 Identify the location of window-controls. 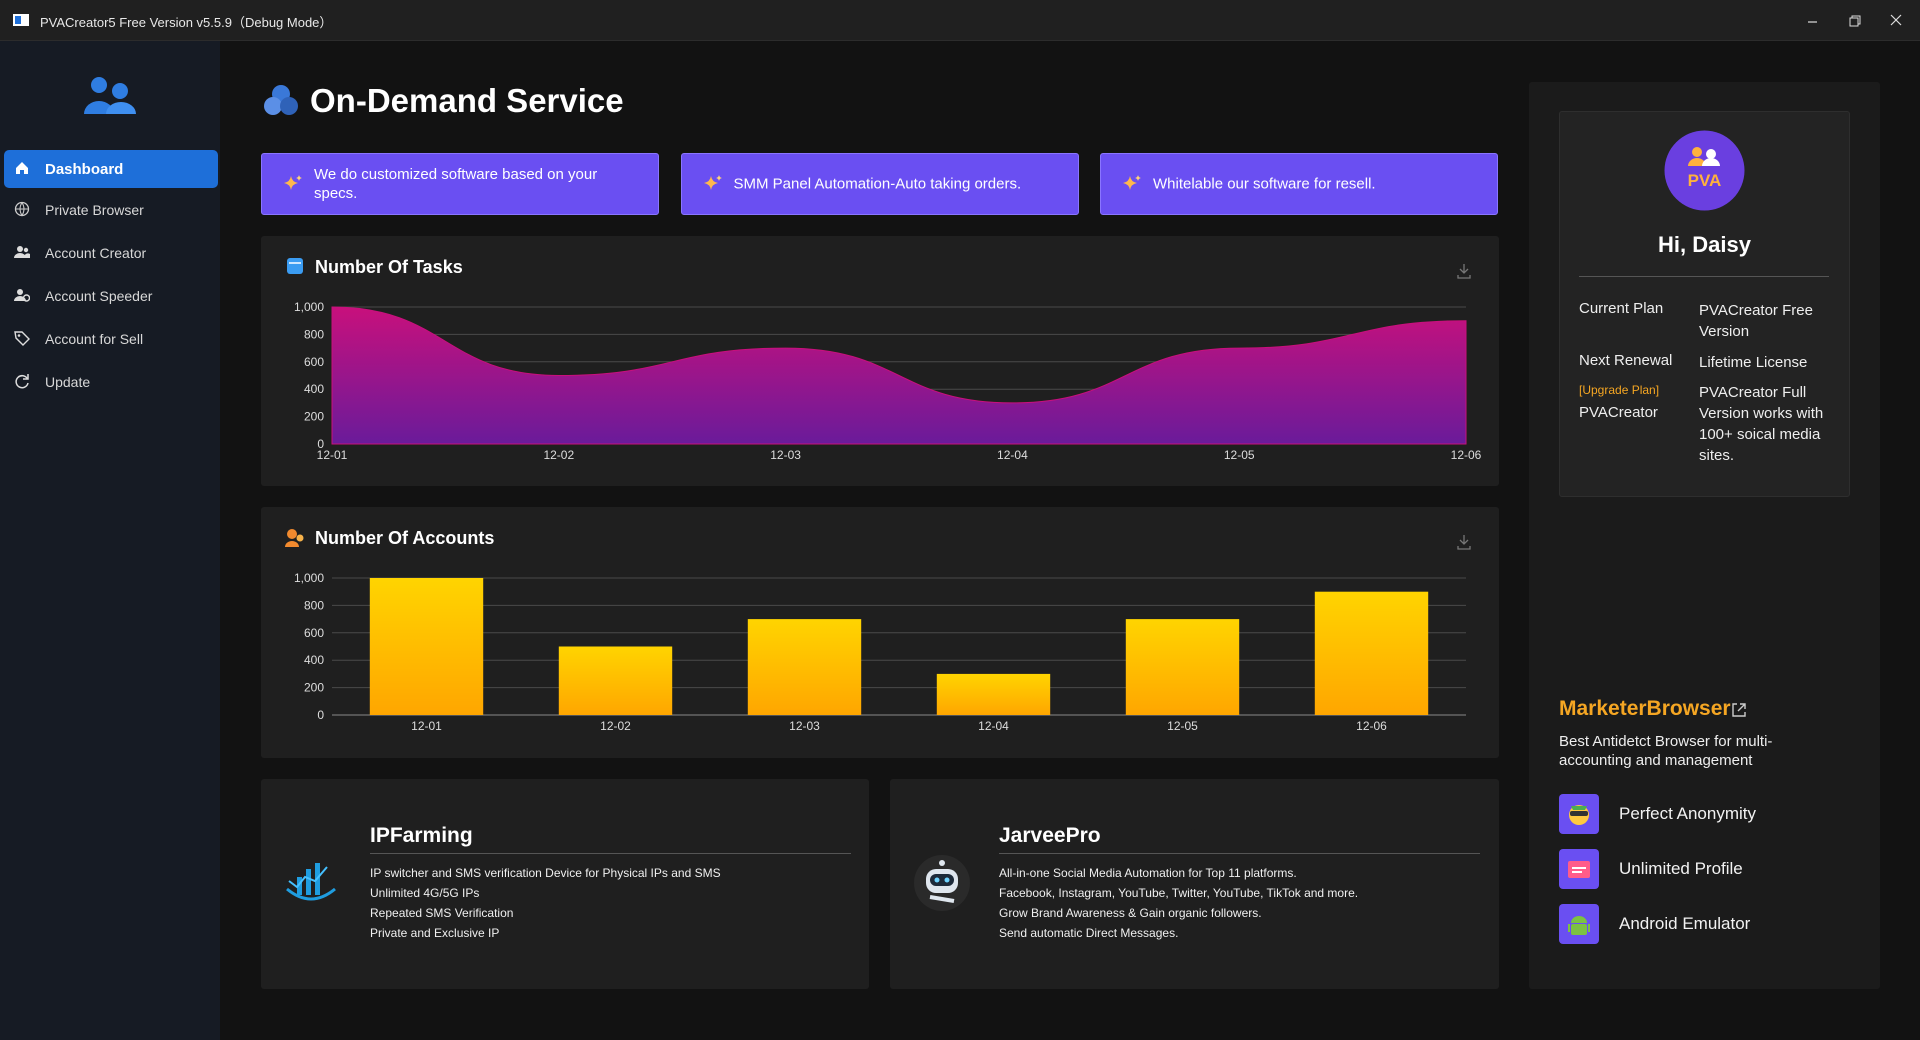
(1855, 20).